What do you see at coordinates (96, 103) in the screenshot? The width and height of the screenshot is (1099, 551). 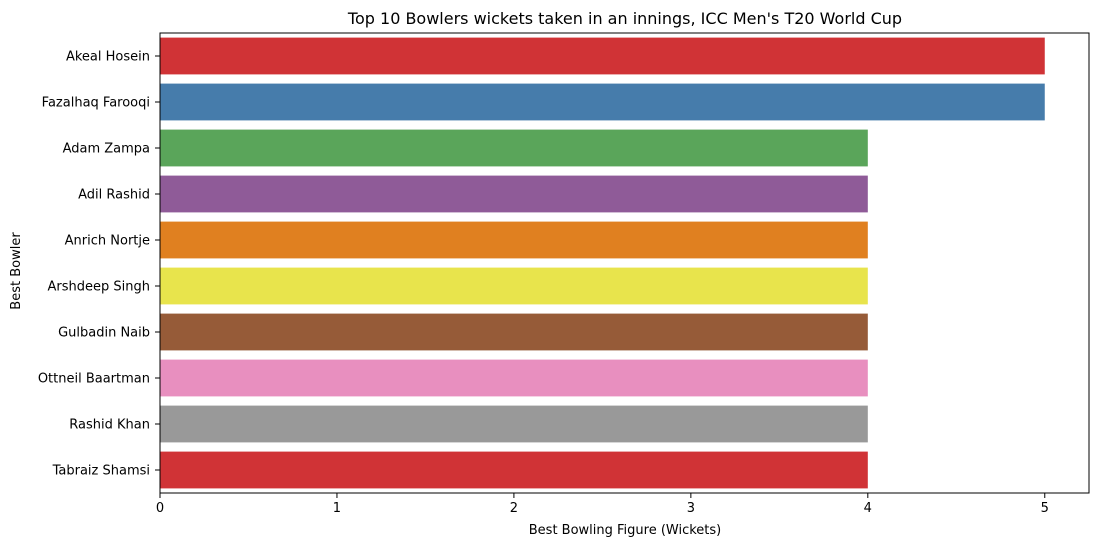 I see `y-tick-label: Fazalhaq Farooqi` at bounding box center [96, 103].